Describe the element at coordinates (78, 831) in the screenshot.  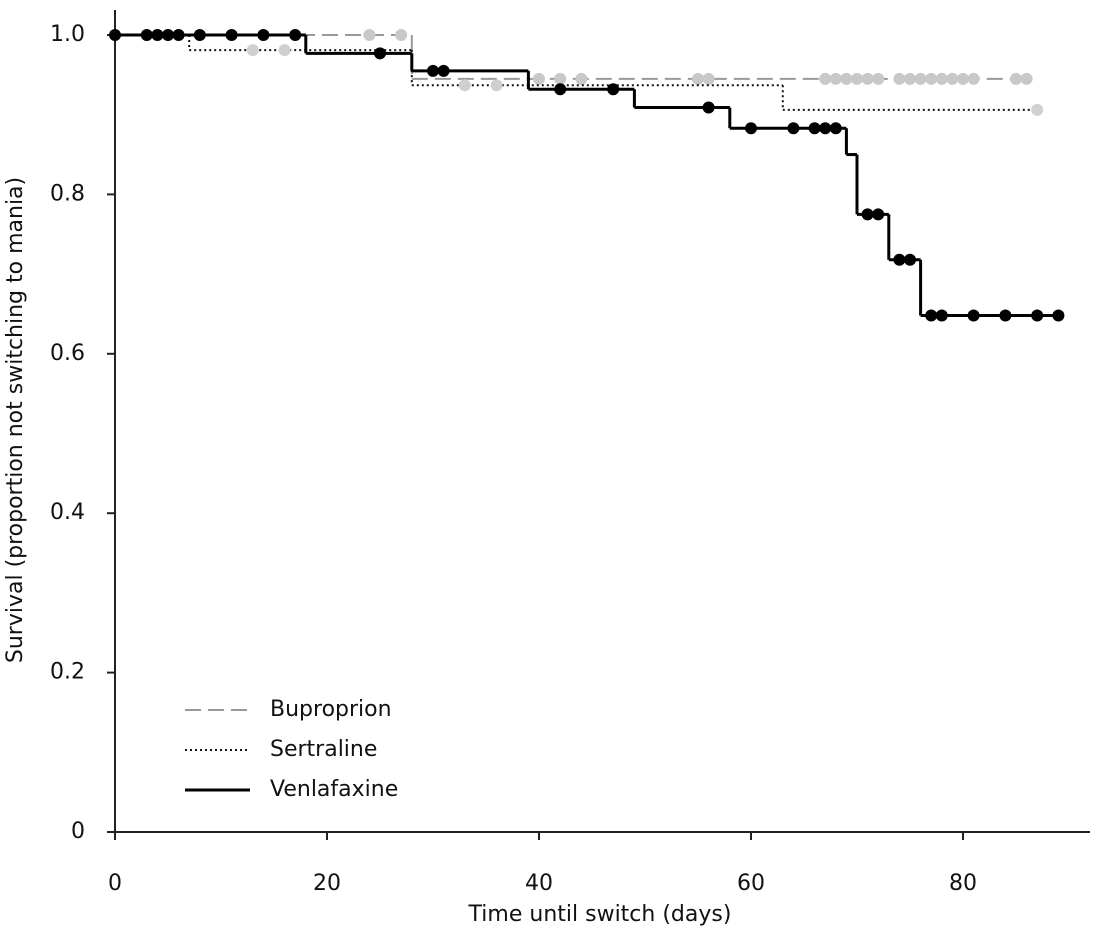
I see `y-tick-label: 0` at that location.